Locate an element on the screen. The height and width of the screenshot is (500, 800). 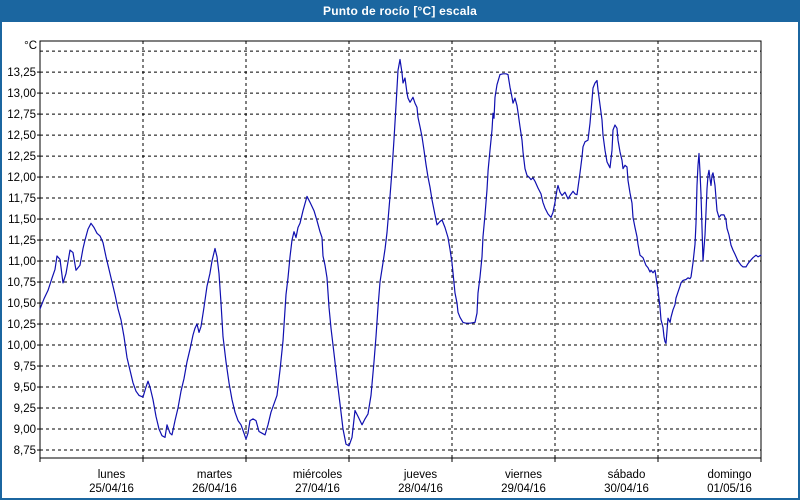
y-tick-label: 12,50 is located at coordinates (21, 136).